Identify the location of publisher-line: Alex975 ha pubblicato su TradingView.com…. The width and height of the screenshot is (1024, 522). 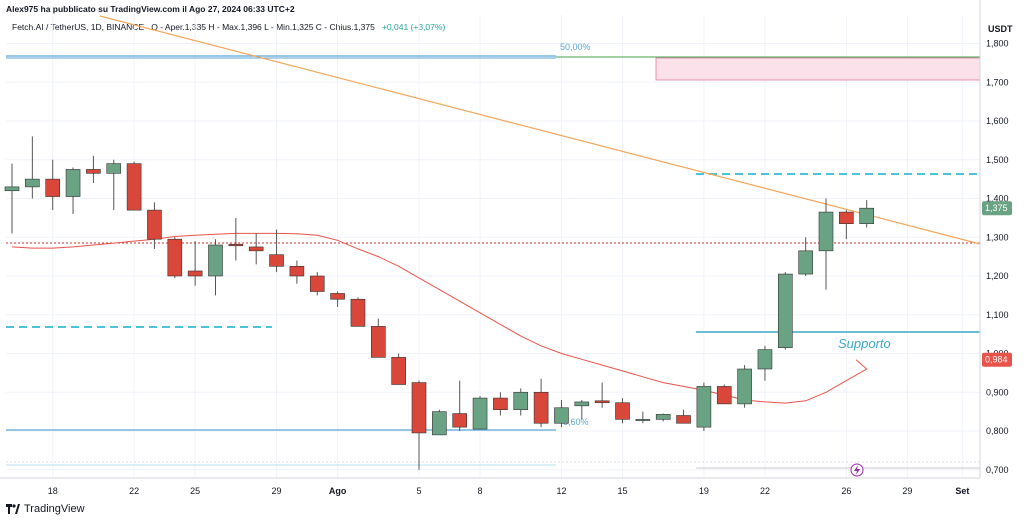
(150, 9).